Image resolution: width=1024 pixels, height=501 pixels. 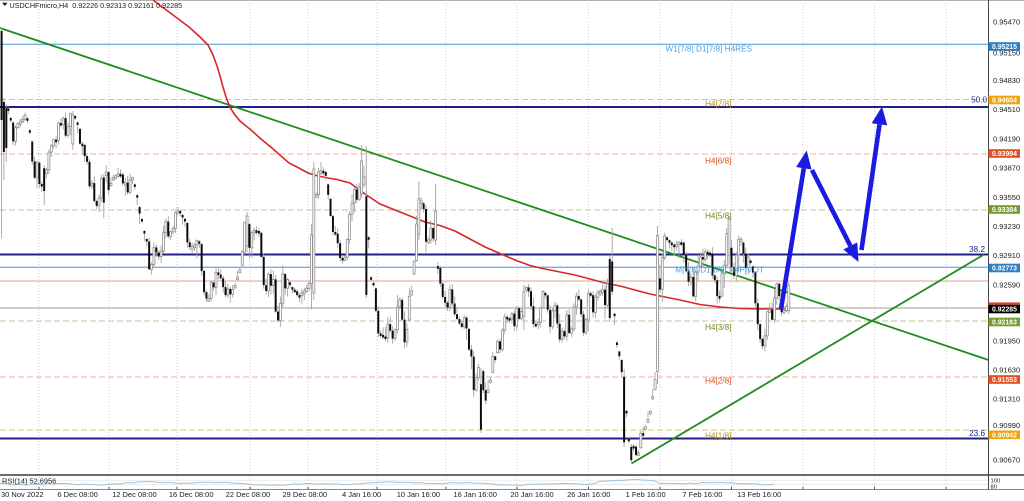 What do you see at coordinates (588, 494) in the screenshot?
I see `svg-text: 26 Jan 16:00` at bounding box center [588, 494].